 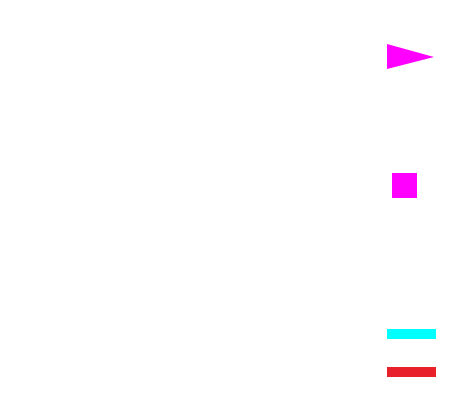 I want to click on magenta-triangle-icon, so click(x=410, y=56).